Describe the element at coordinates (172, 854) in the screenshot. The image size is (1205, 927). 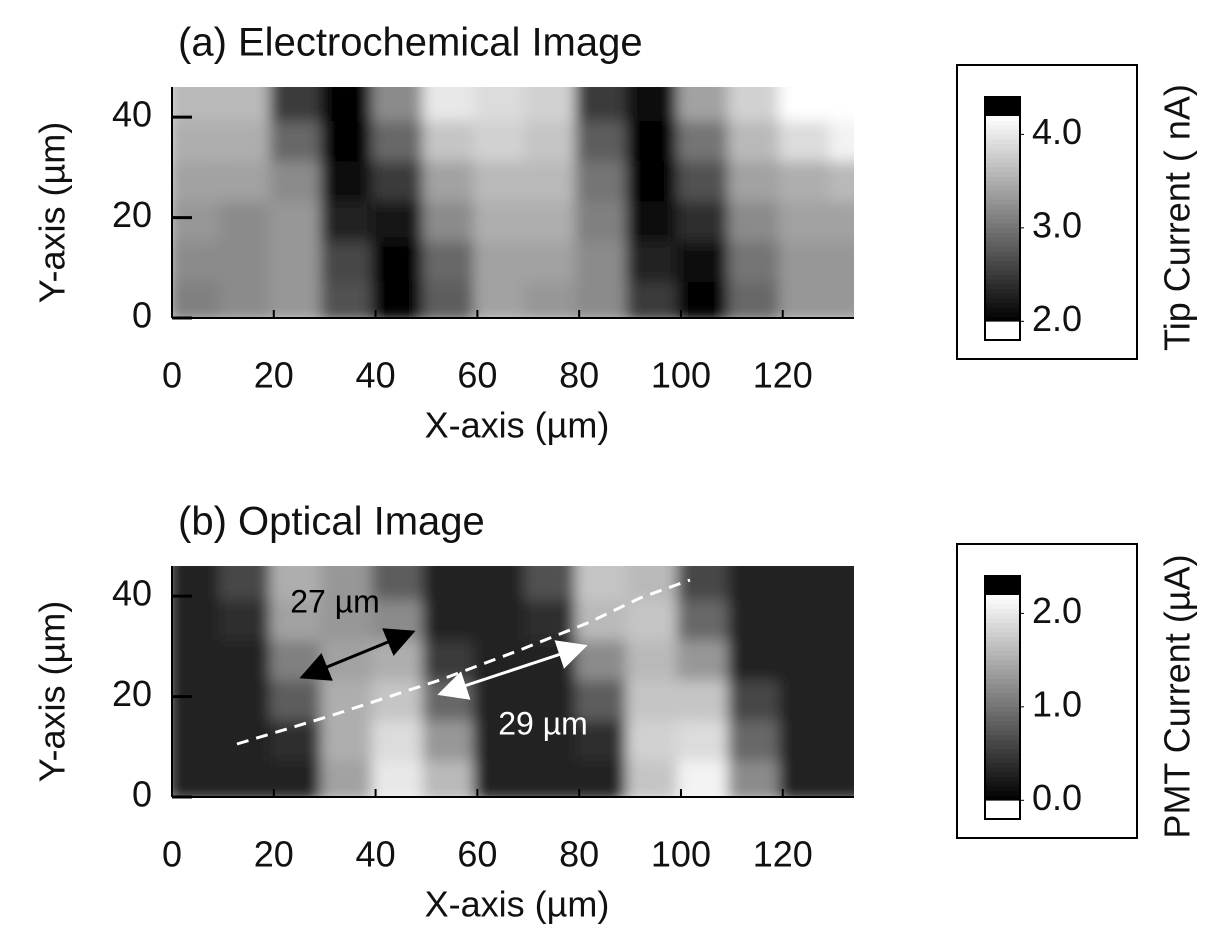
I see `x-tick-label: 0` at that location.